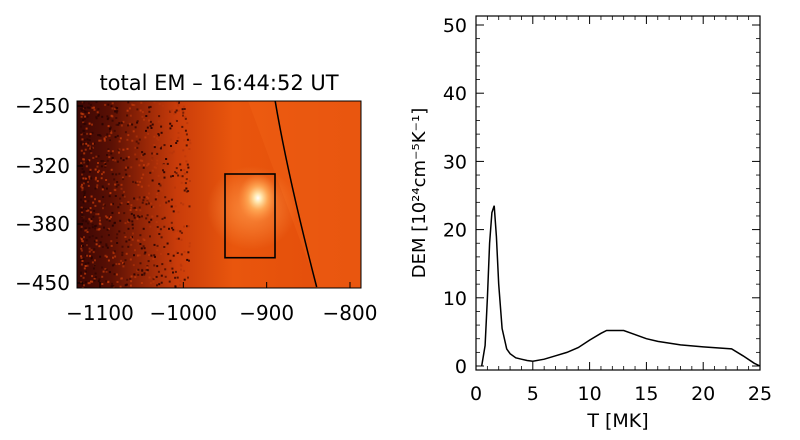 Image resolution: width=800 pixels, height=440 pixels. Describe the element at coordinates (218, 83) in the screenshot. I see `map-title: total EM – 16:44:52 UT` at that location.